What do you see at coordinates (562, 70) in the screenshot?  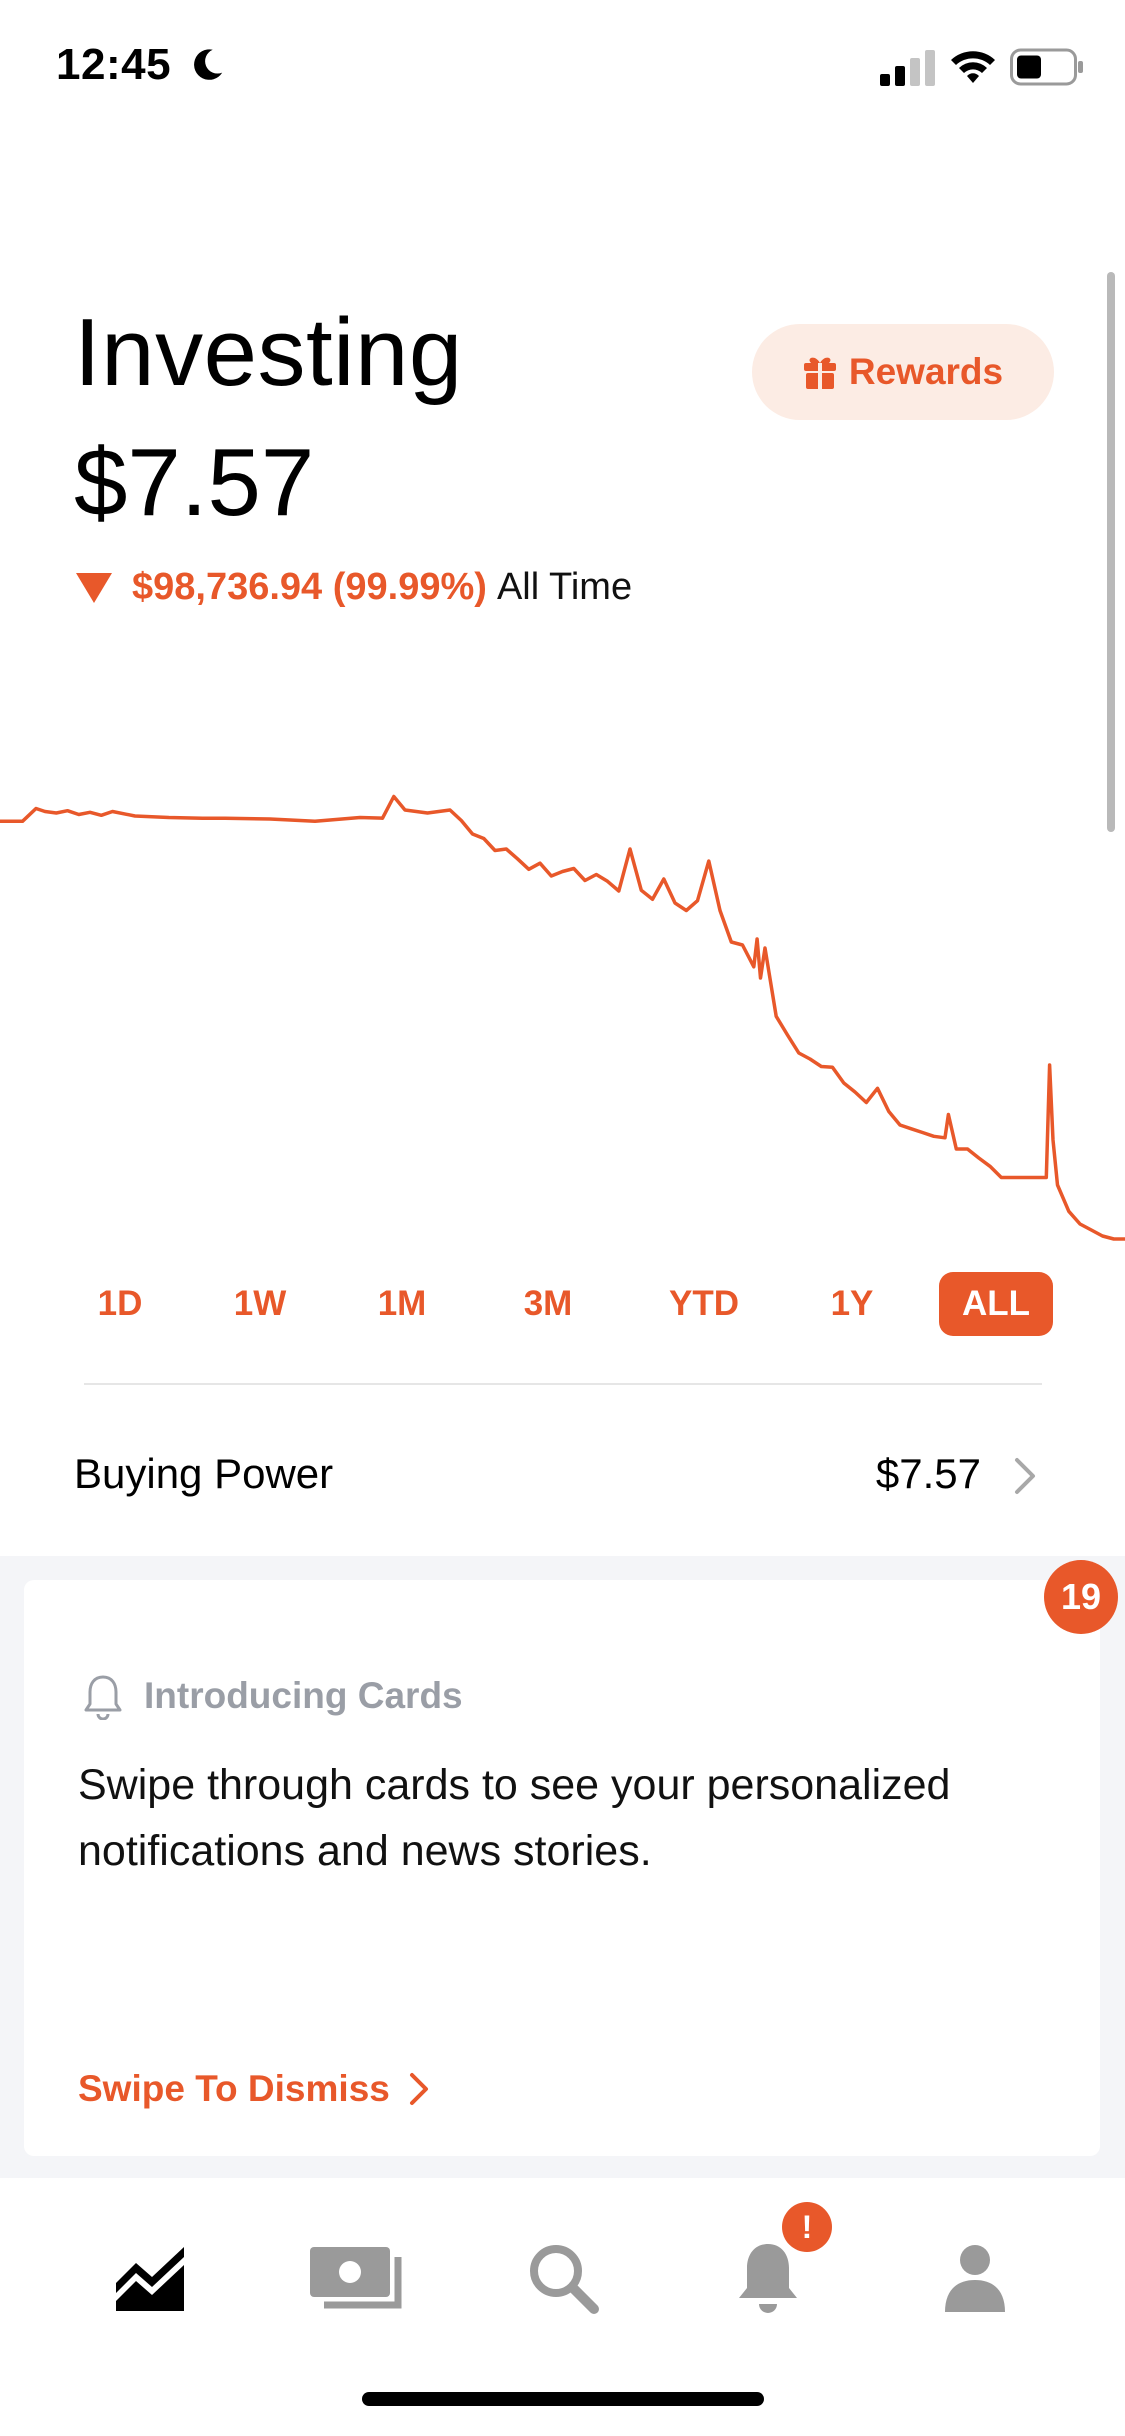 I see `status-bar: 12:45` at bounding box center [562, 70].